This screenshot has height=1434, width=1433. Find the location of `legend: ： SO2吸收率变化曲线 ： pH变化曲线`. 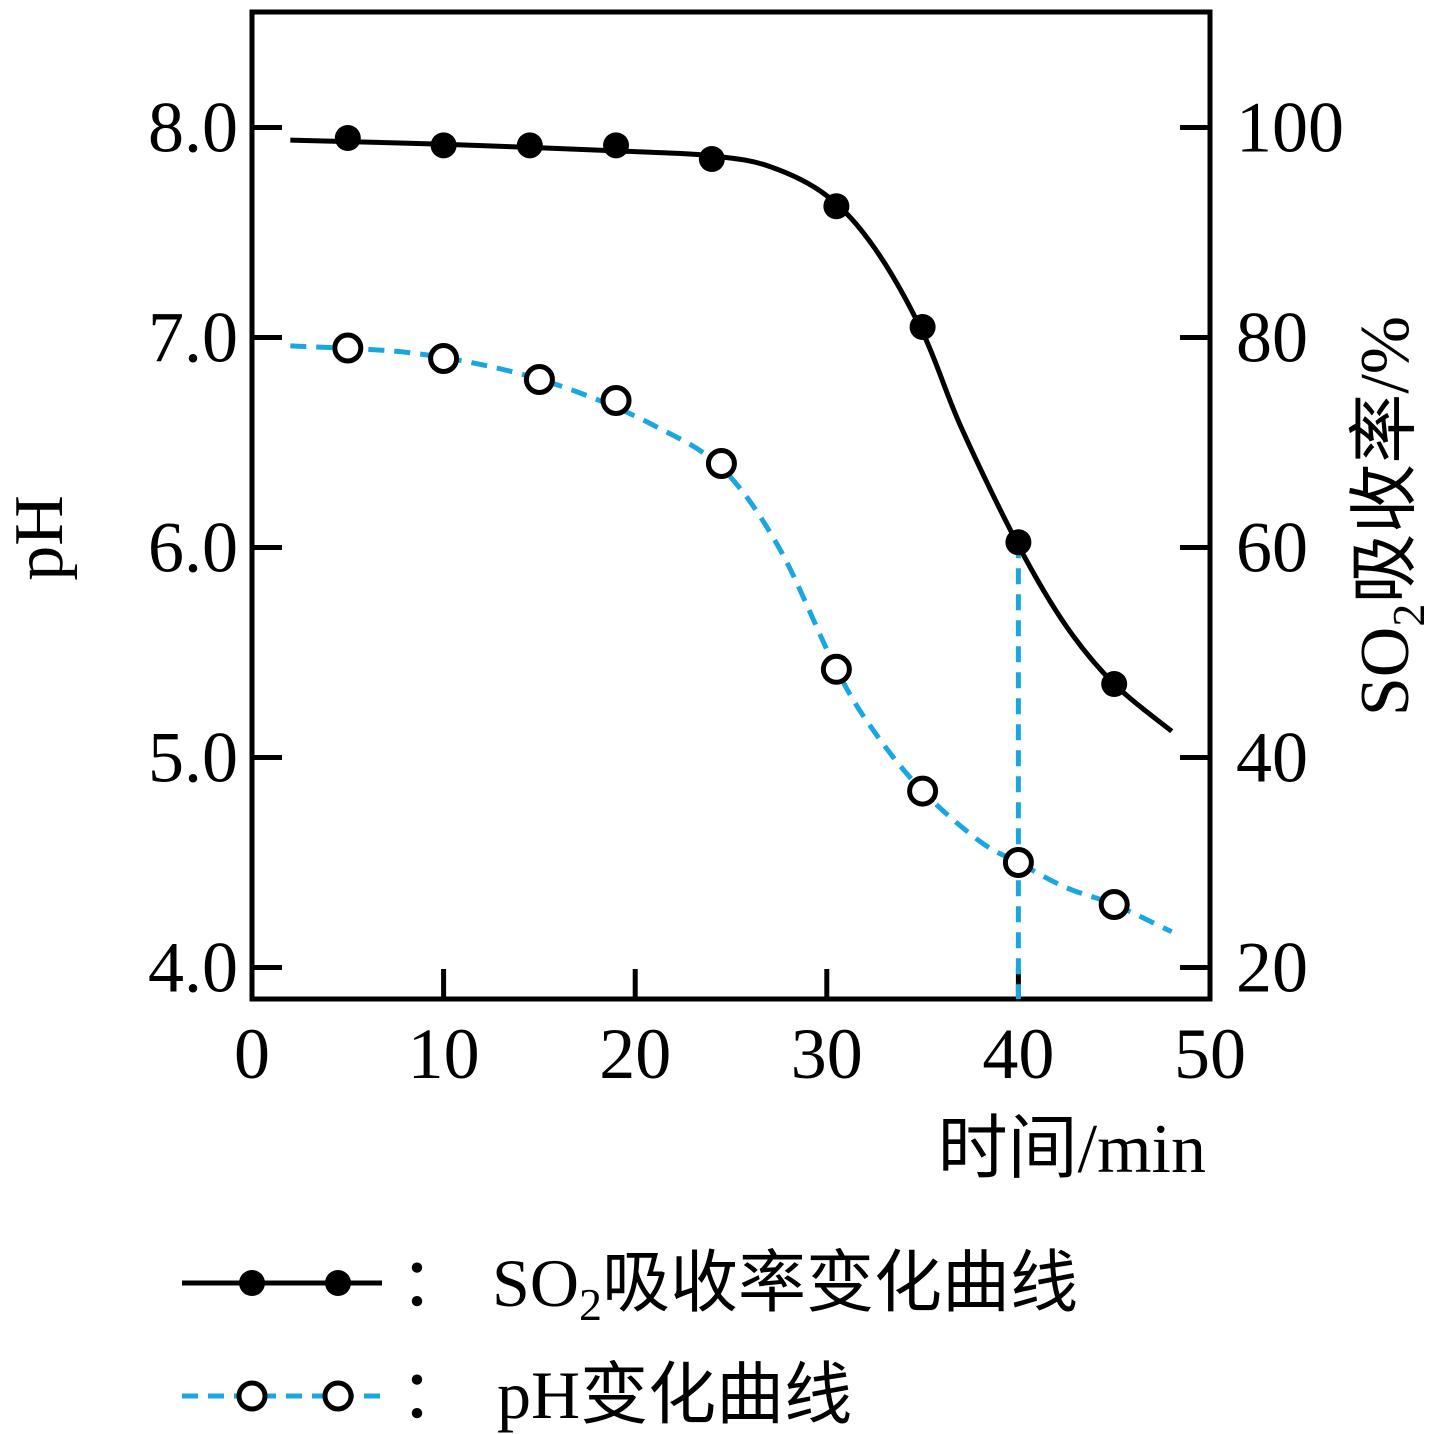

legend: ： SO2吸收率变化曲线 ： pH变化曲线 is located at coordinates (630, 1339).